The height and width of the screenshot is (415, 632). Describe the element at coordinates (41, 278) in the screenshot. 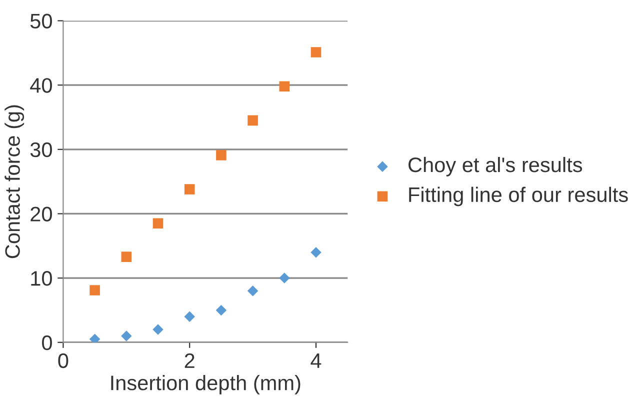

I see `y-tick-label: 10` at that location.